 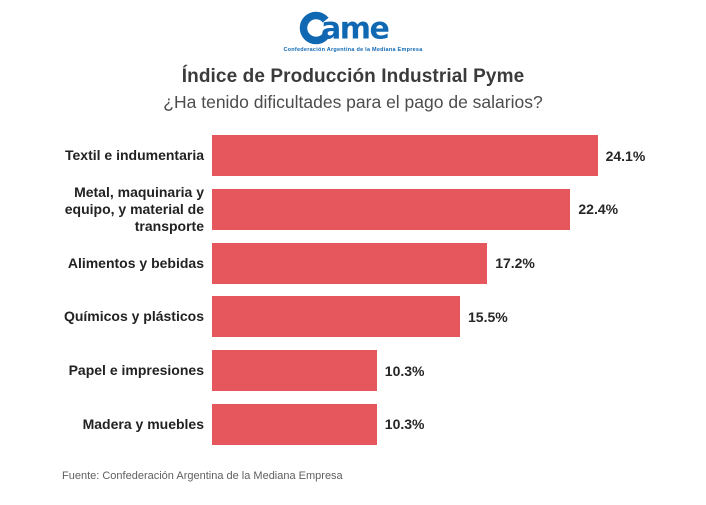 I want to click on bar-track: 22.4%, so click(x=444, y=209).